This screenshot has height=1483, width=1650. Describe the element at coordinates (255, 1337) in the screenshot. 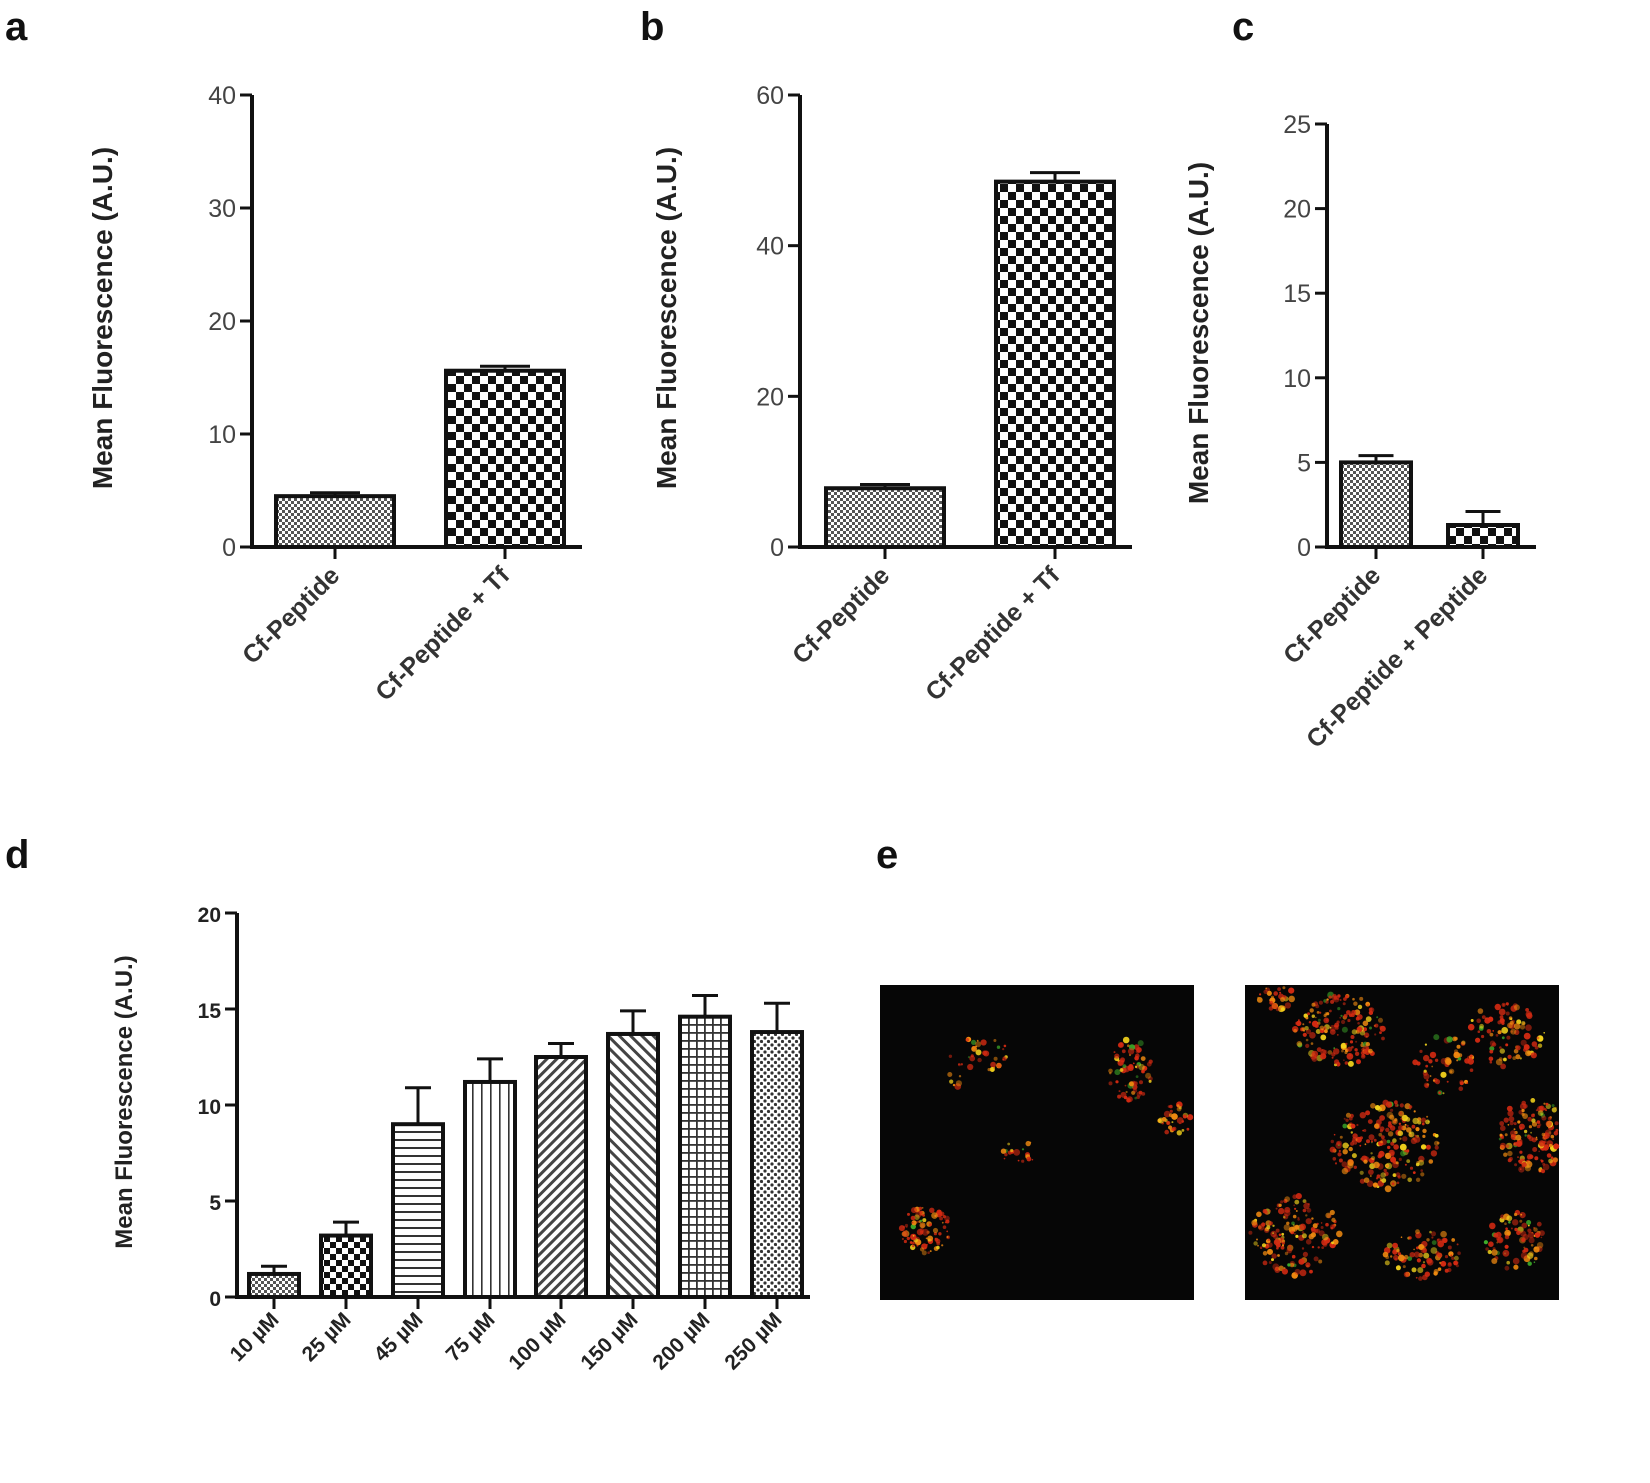

I see `x-category-label-d: 10 µM` at that location.